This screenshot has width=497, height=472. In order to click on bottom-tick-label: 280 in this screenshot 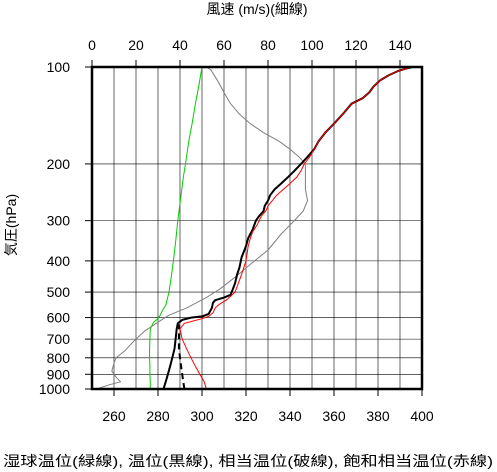, I will do `click(158, 416)`.